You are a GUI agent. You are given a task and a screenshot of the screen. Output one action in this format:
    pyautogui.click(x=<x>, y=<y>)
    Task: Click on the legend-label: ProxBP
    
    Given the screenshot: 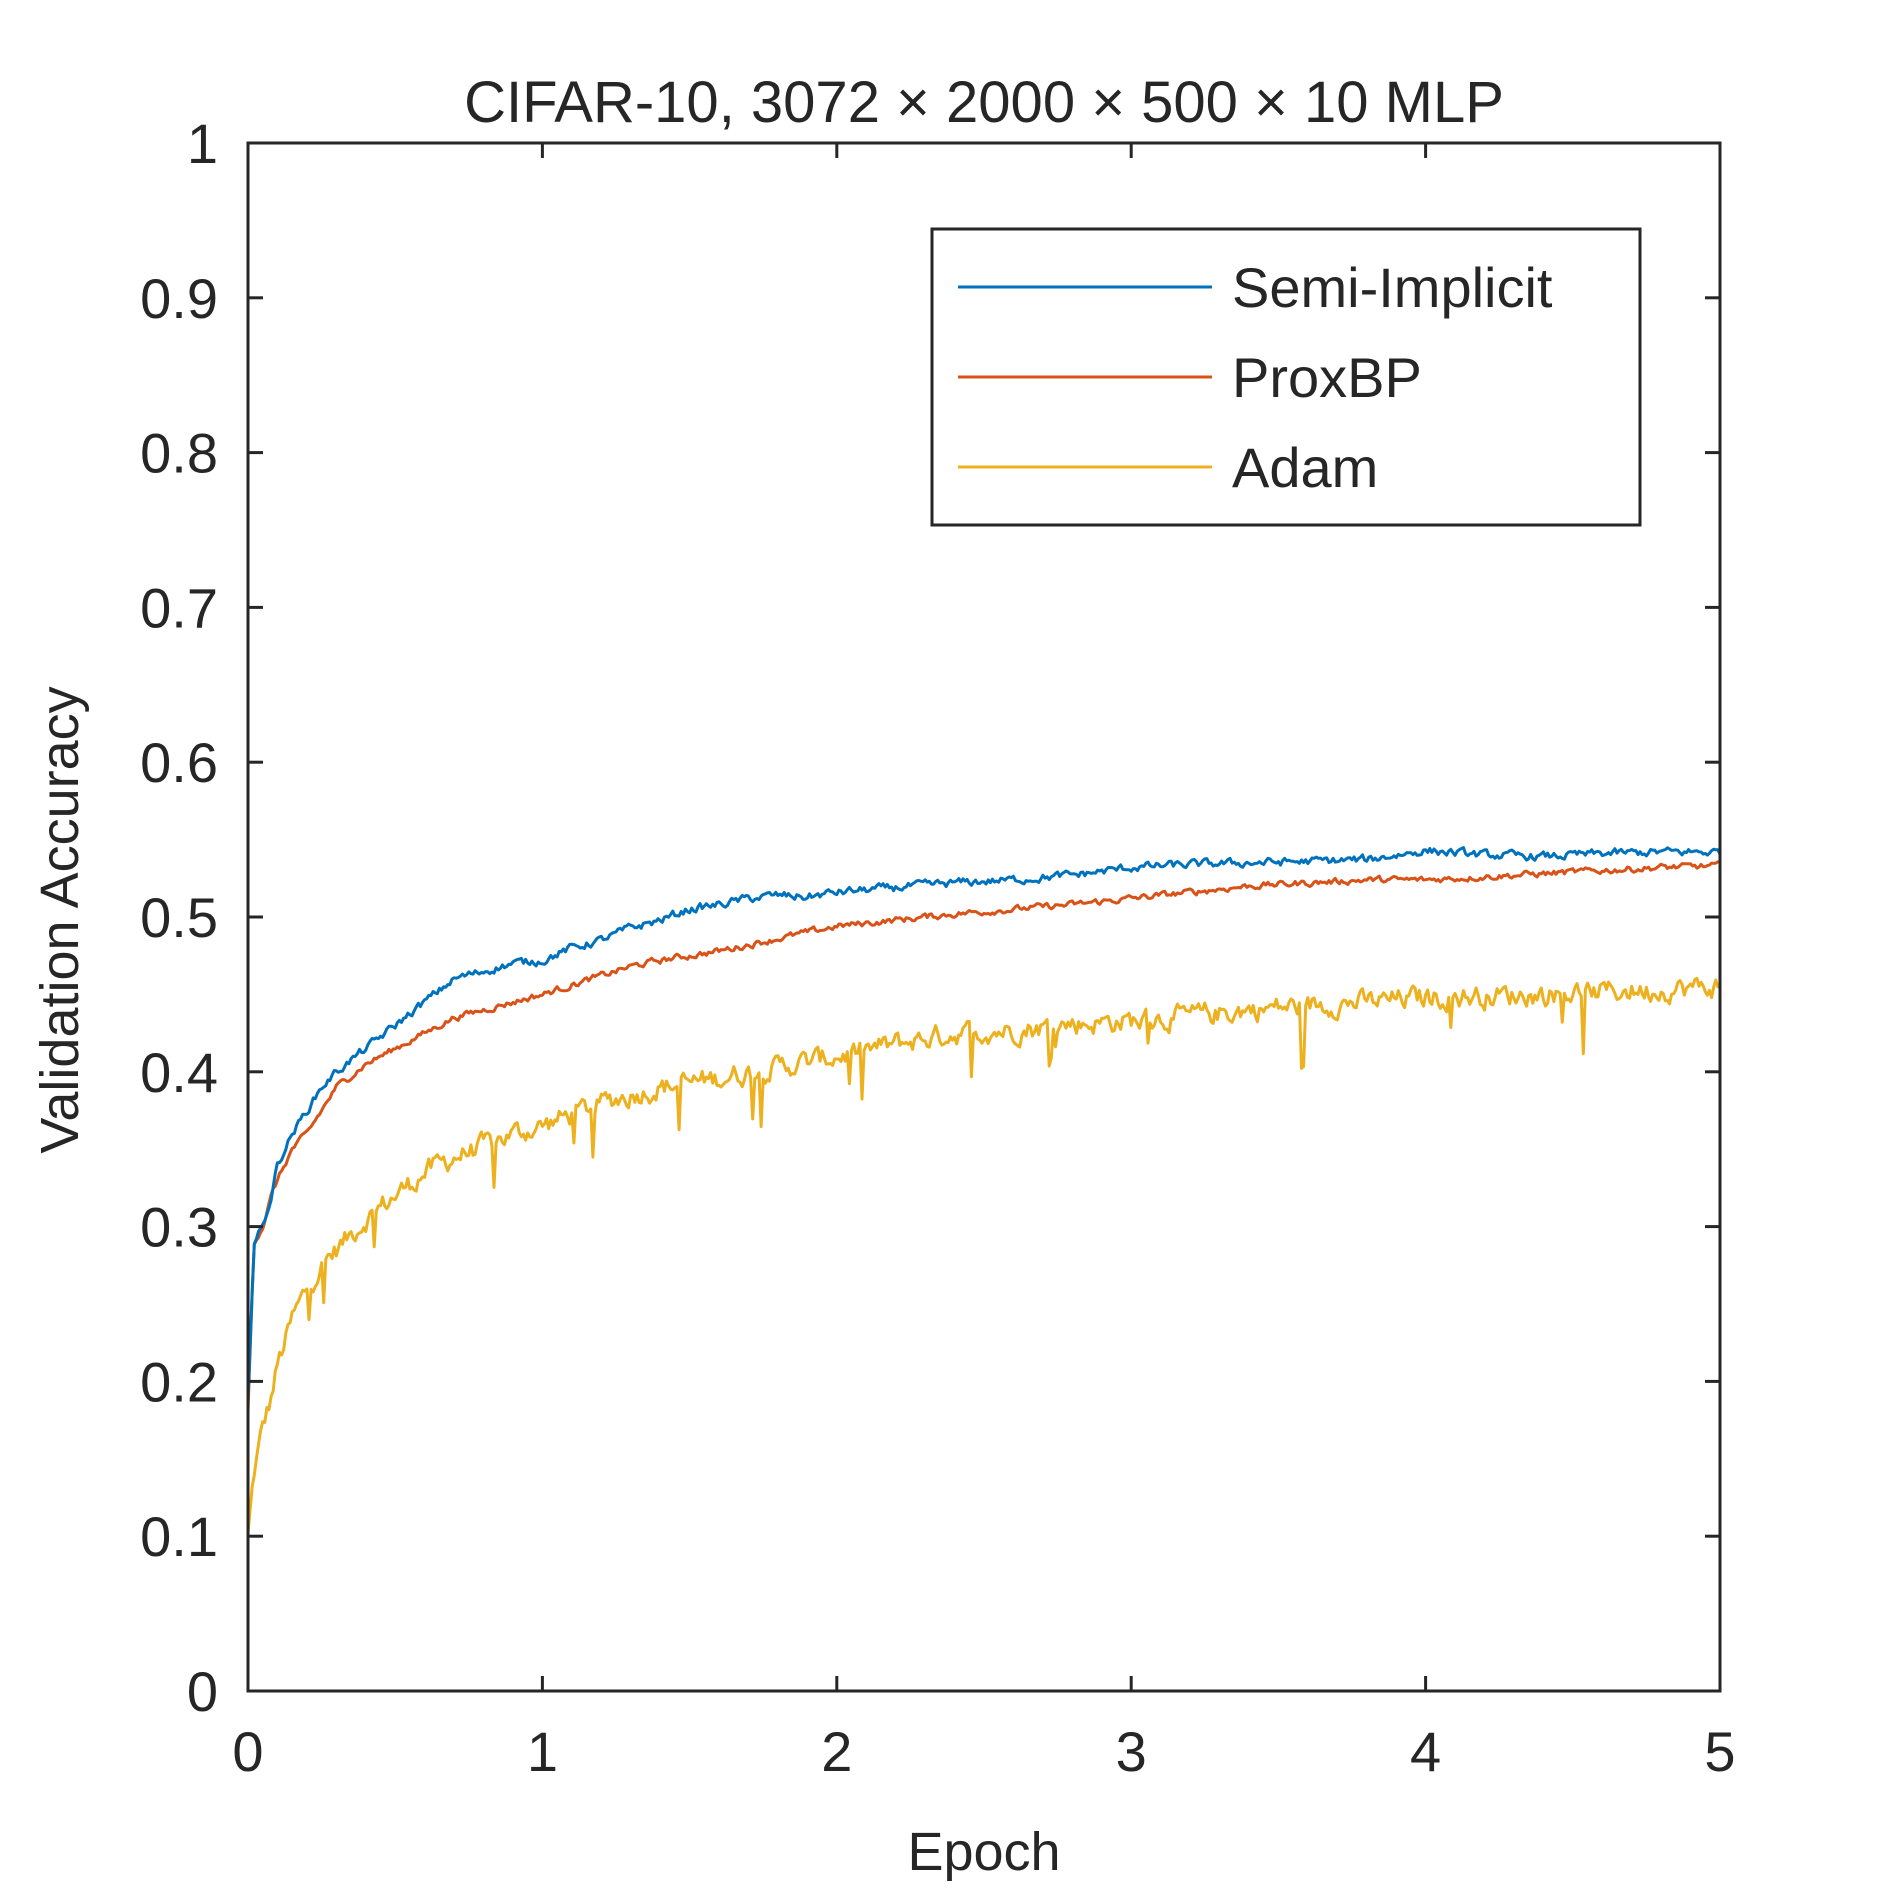 What is the action you would take?
    pyautogui.click(x=1327, y=377)
    